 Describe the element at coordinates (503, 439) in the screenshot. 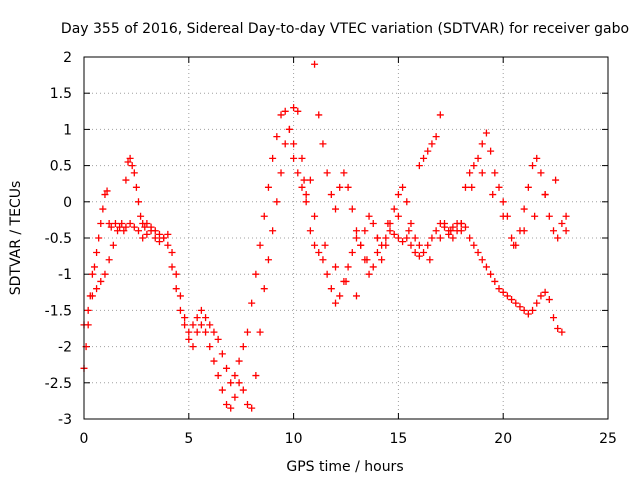

I see `x-tick-label: 20` at that location.